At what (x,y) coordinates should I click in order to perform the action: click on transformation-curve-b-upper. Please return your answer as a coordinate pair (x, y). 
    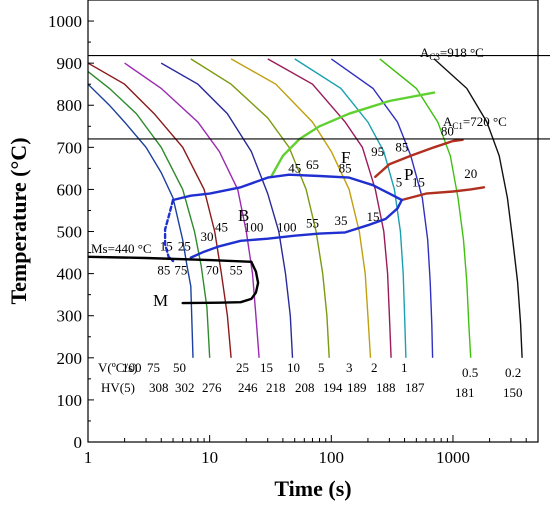
    Looking at the image, I should click on (287, 187).